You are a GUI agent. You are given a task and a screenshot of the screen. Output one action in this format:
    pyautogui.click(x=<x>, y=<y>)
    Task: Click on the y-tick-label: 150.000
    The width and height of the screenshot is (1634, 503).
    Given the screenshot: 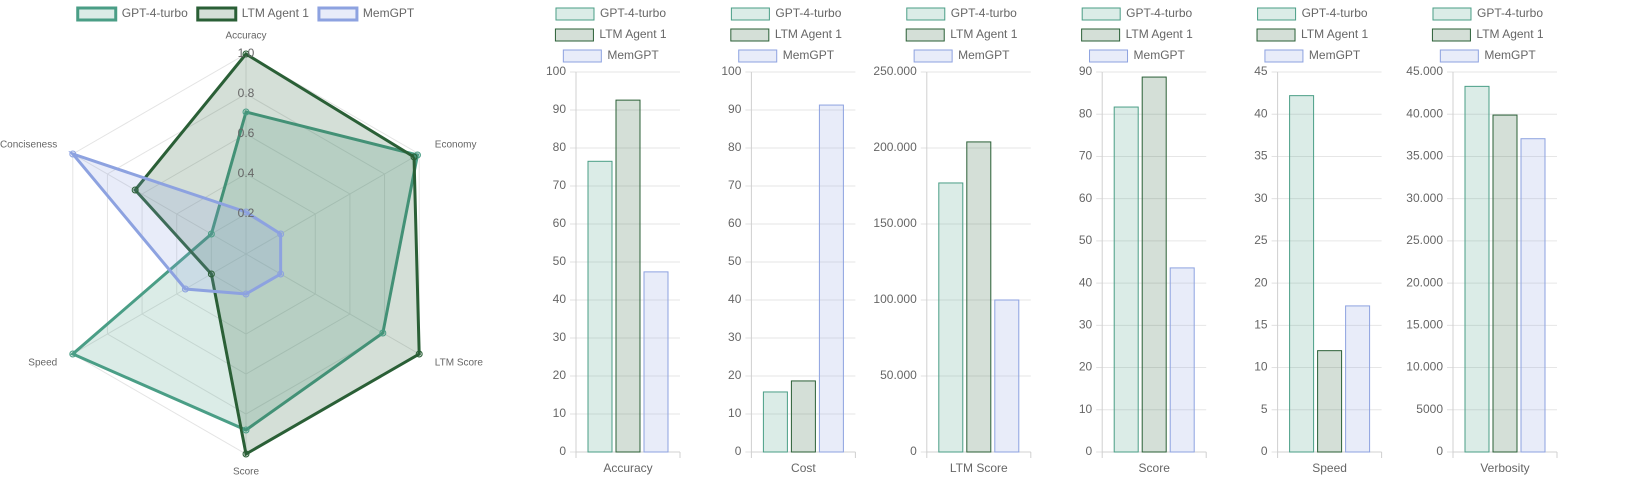 What is the action you would take?
    pyautogui.click(x=895, y=223)
    